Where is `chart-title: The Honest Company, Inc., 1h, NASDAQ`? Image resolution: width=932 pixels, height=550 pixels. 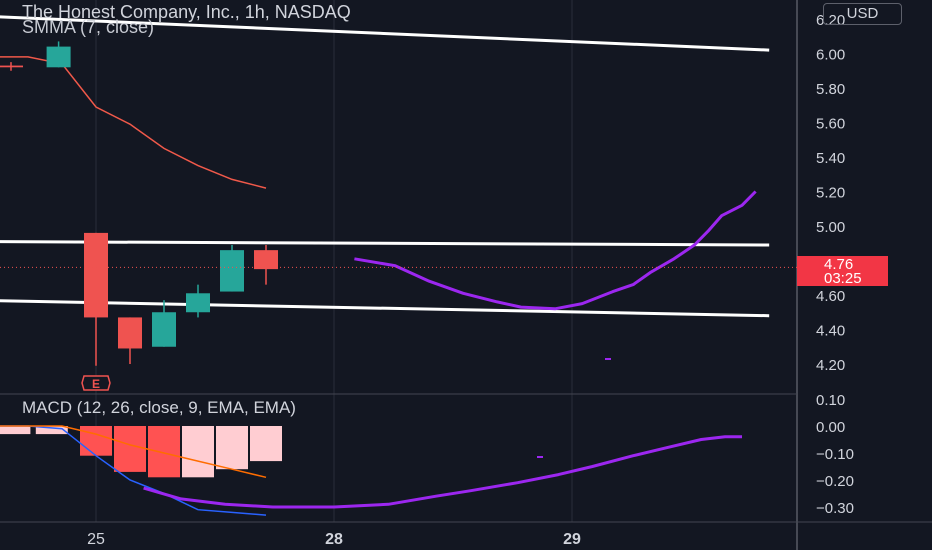 chart-title: The Honest Company, Inc., 1h, NASDAQ is located at coordinates (186, 12).